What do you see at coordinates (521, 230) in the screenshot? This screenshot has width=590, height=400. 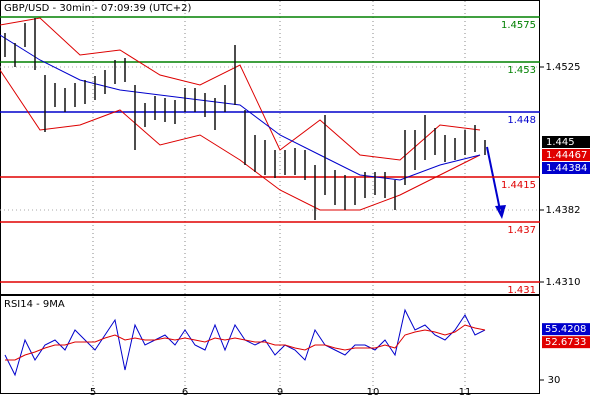 I see `level-label: 1.437` at bounding box center [521, 230].